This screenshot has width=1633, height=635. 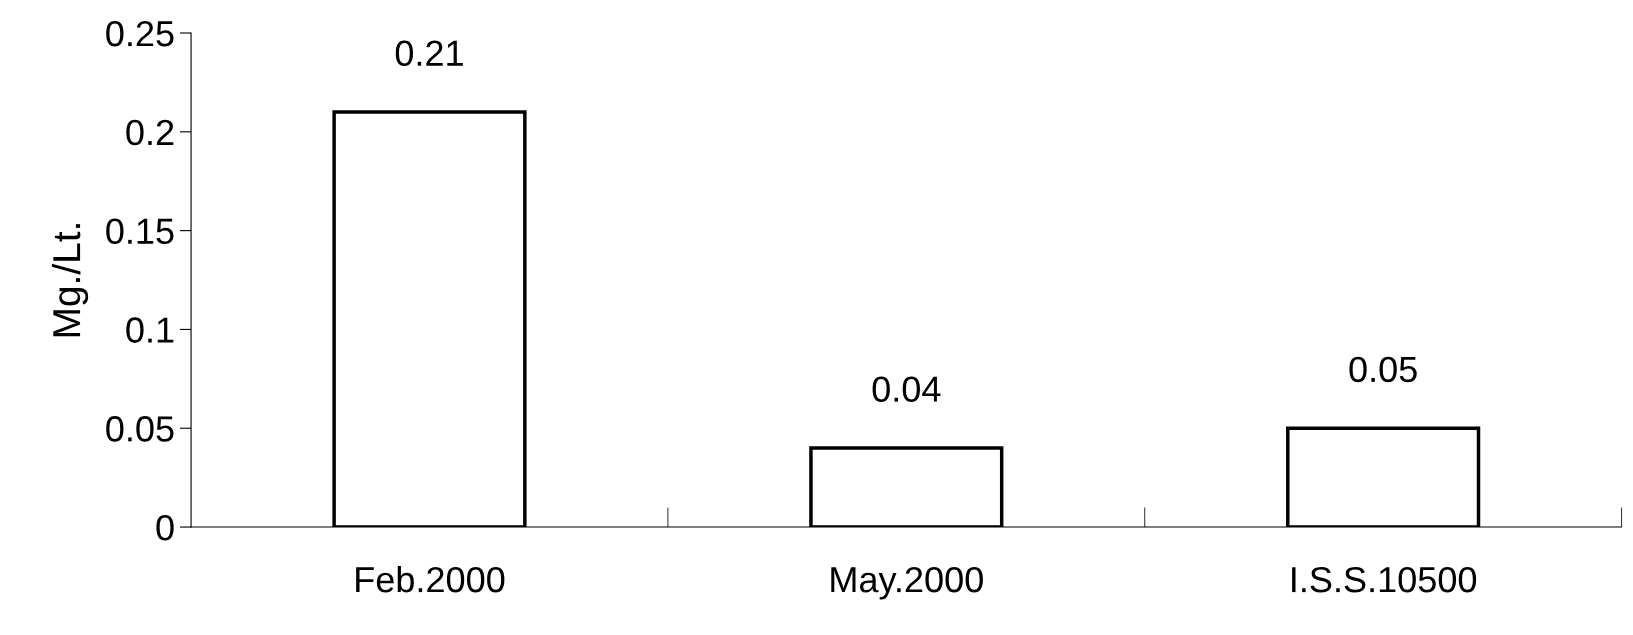 I want to click on y-tick-label: 0, so click(x=165, y=527).